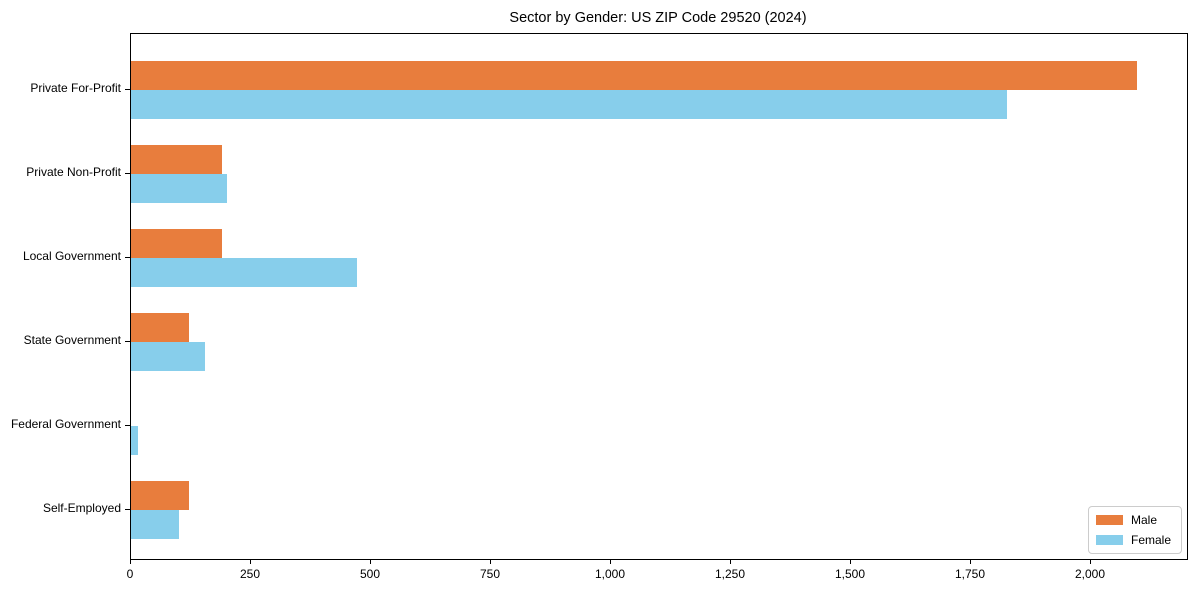  Describe the element at coordinates (75, 88) in the screenshot. I see `y-axis-label-1: Private For-Profit` at that location.